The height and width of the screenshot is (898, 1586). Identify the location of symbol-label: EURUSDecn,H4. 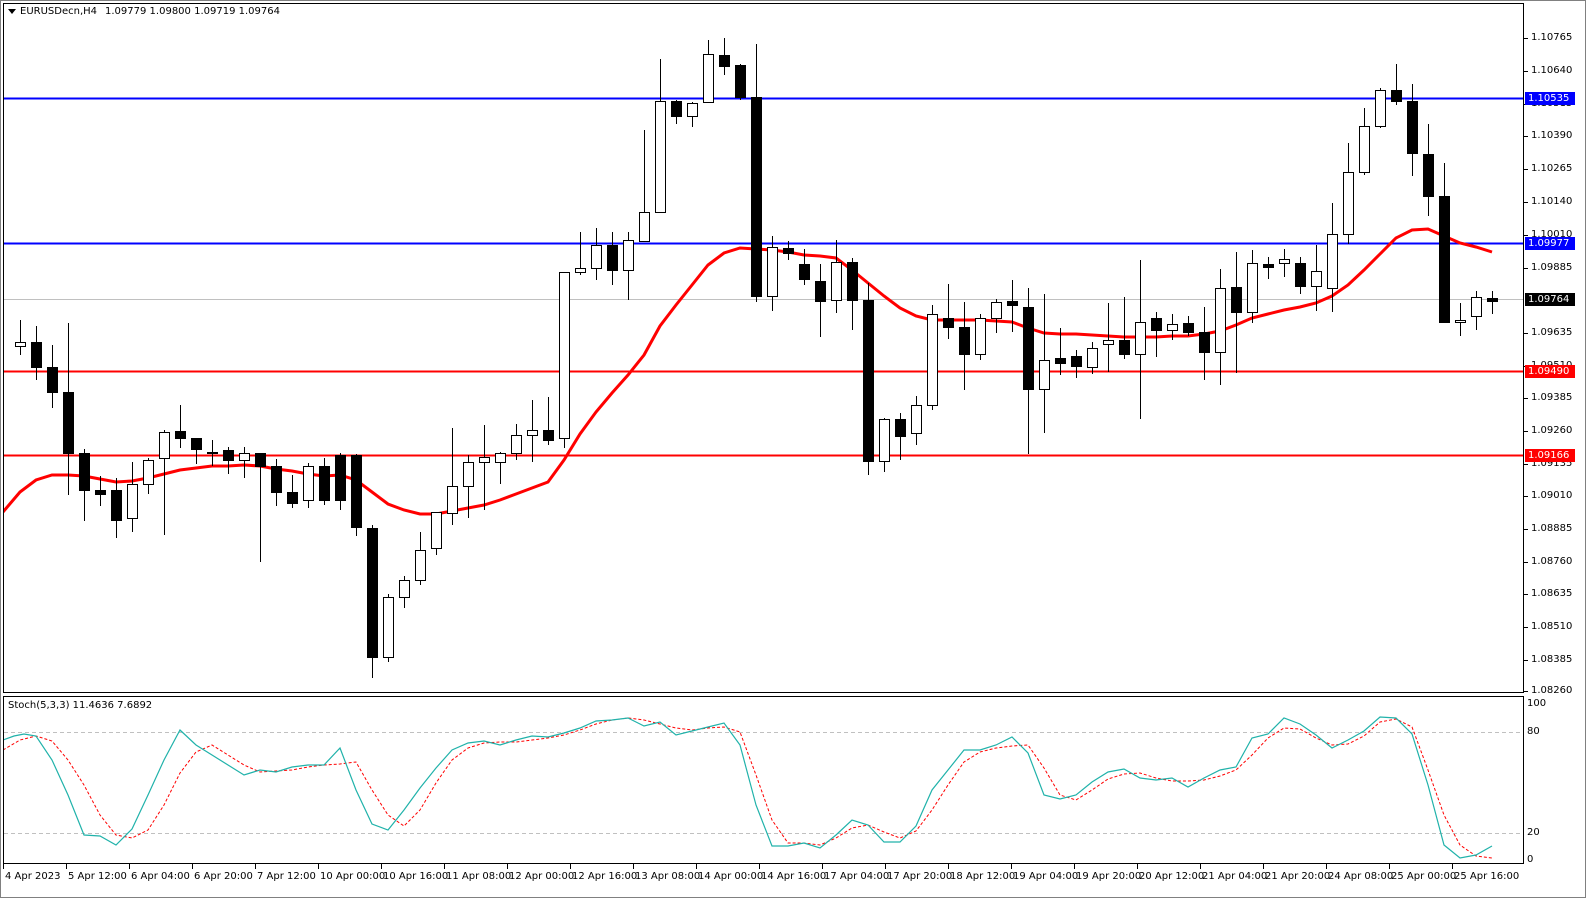
(59, 11).